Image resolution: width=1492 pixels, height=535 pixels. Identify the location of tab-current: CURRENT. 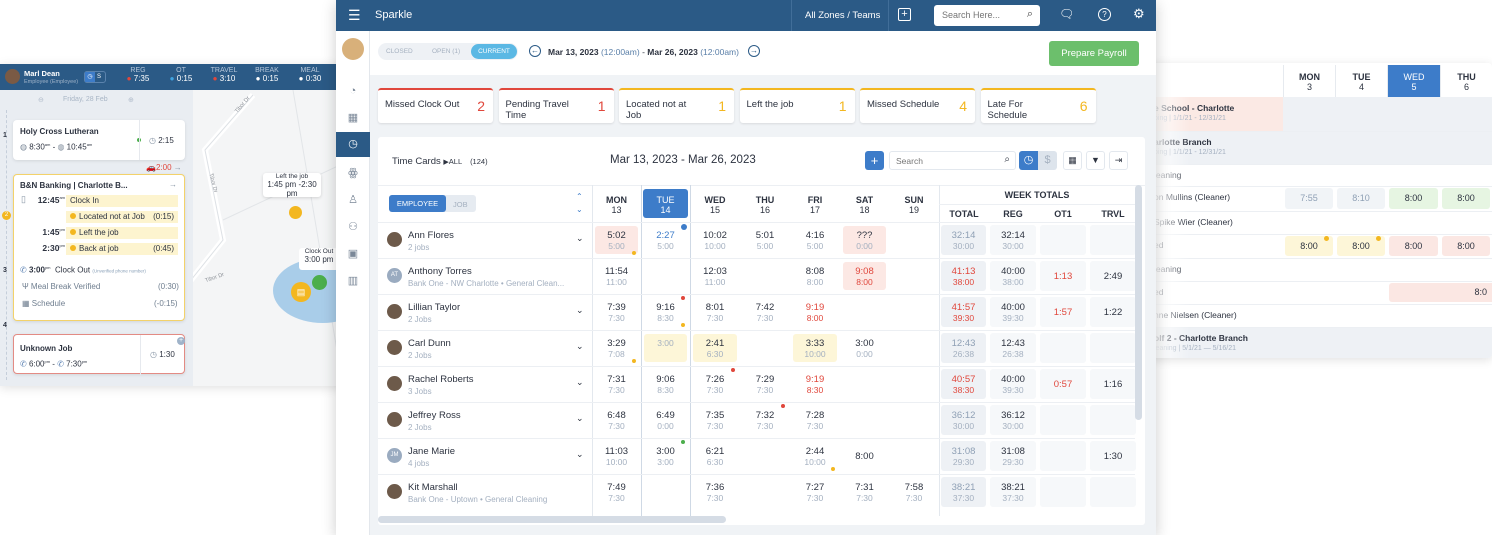
(494, 51).